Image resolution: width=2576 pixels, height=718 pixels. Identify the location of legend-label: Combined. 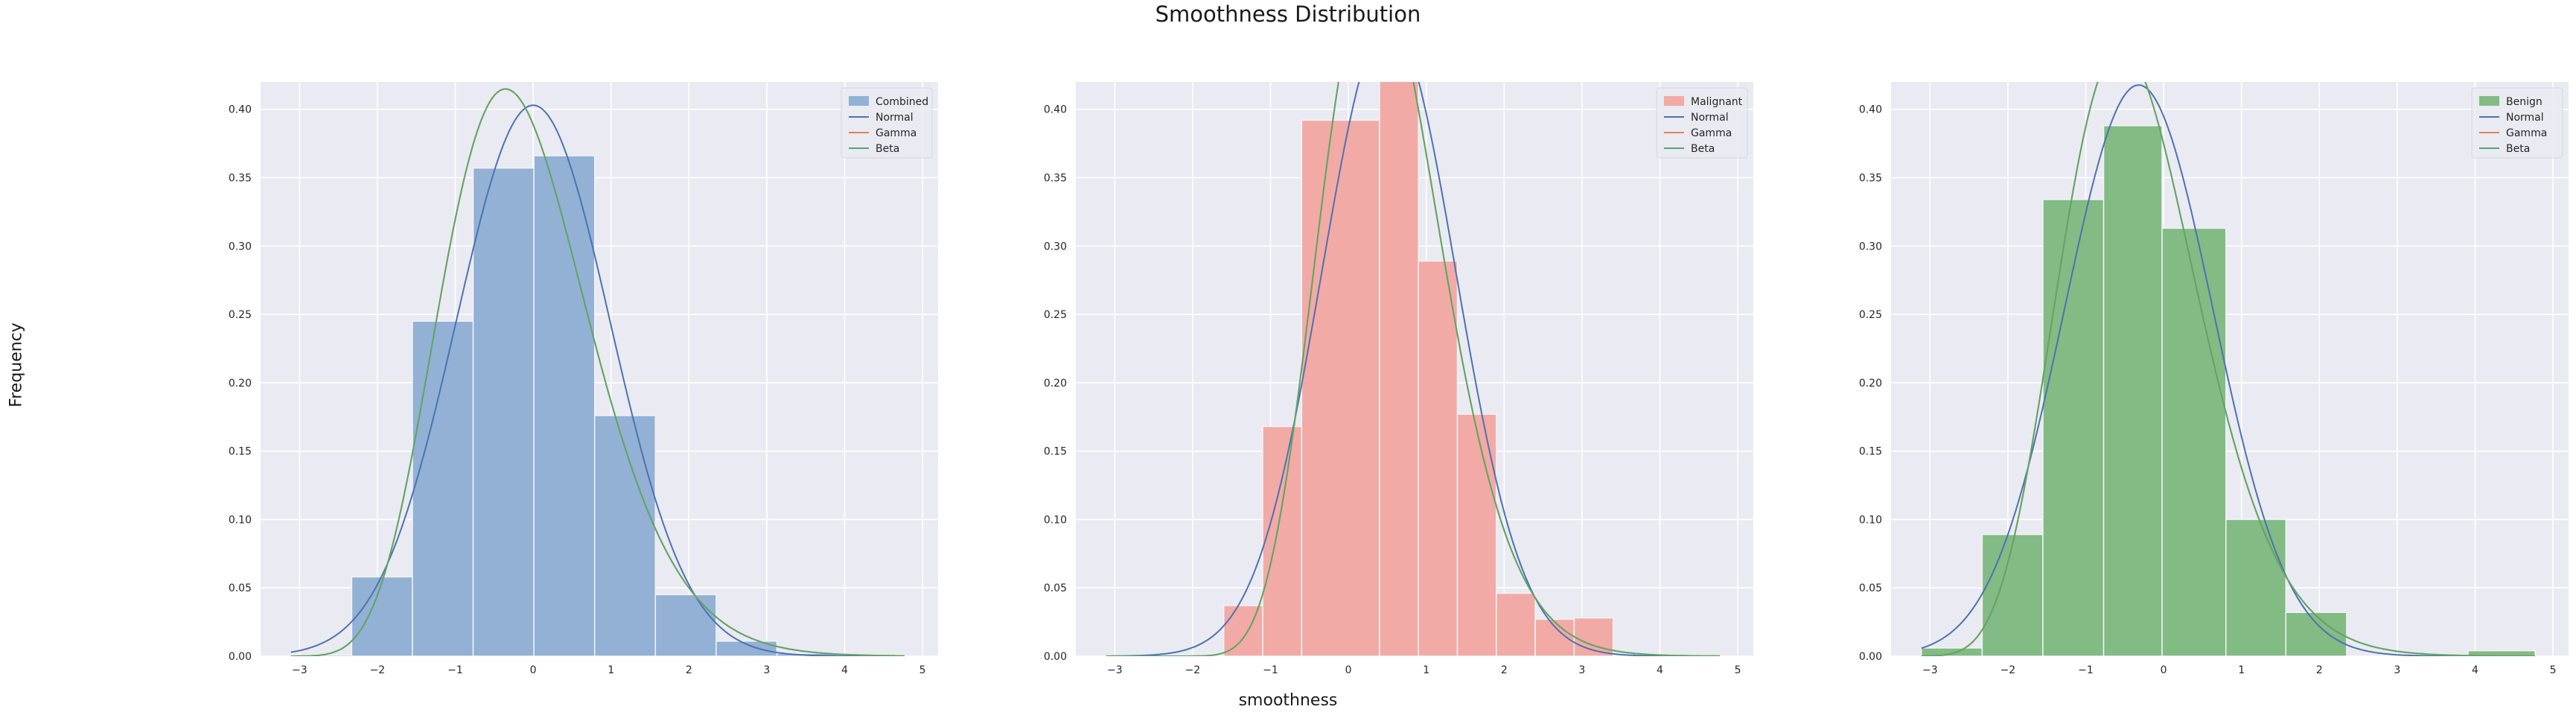
(902, 102).